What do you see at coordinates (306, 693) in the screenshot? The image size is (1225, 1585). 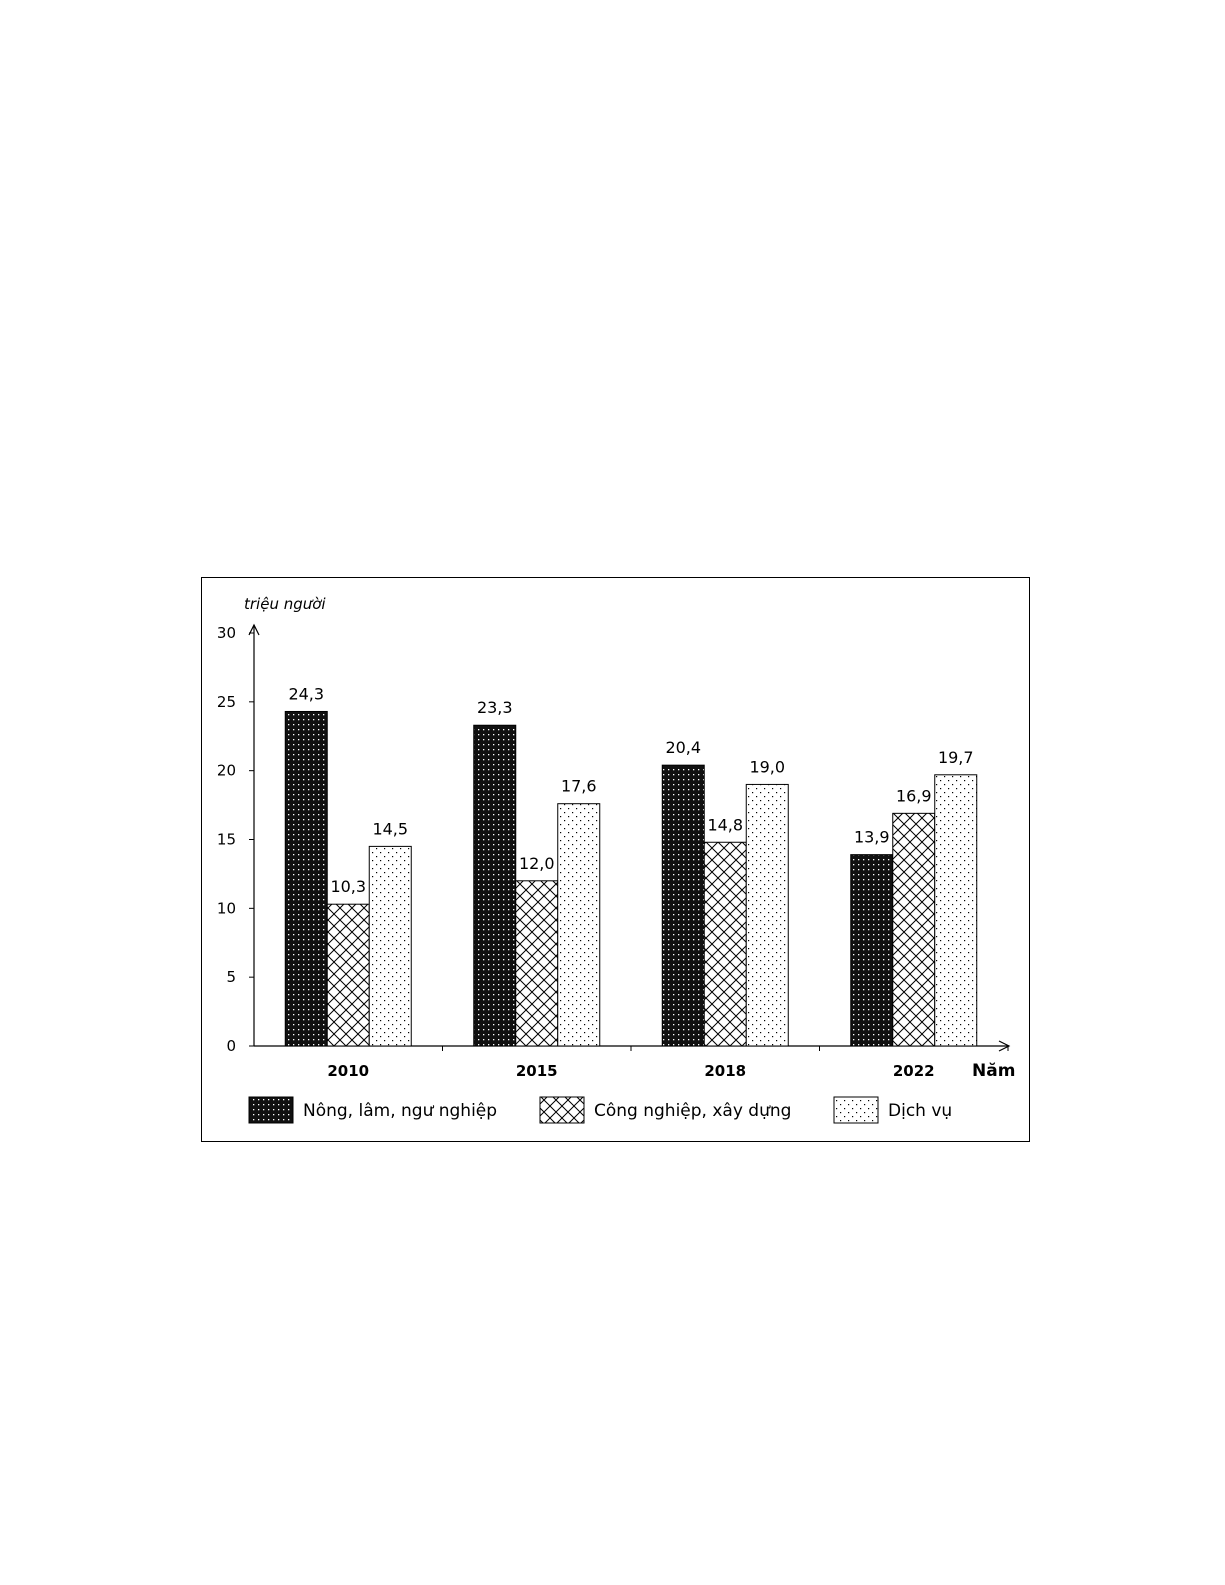 I see `data-label: 24,3` at bounding box center [306, 693].